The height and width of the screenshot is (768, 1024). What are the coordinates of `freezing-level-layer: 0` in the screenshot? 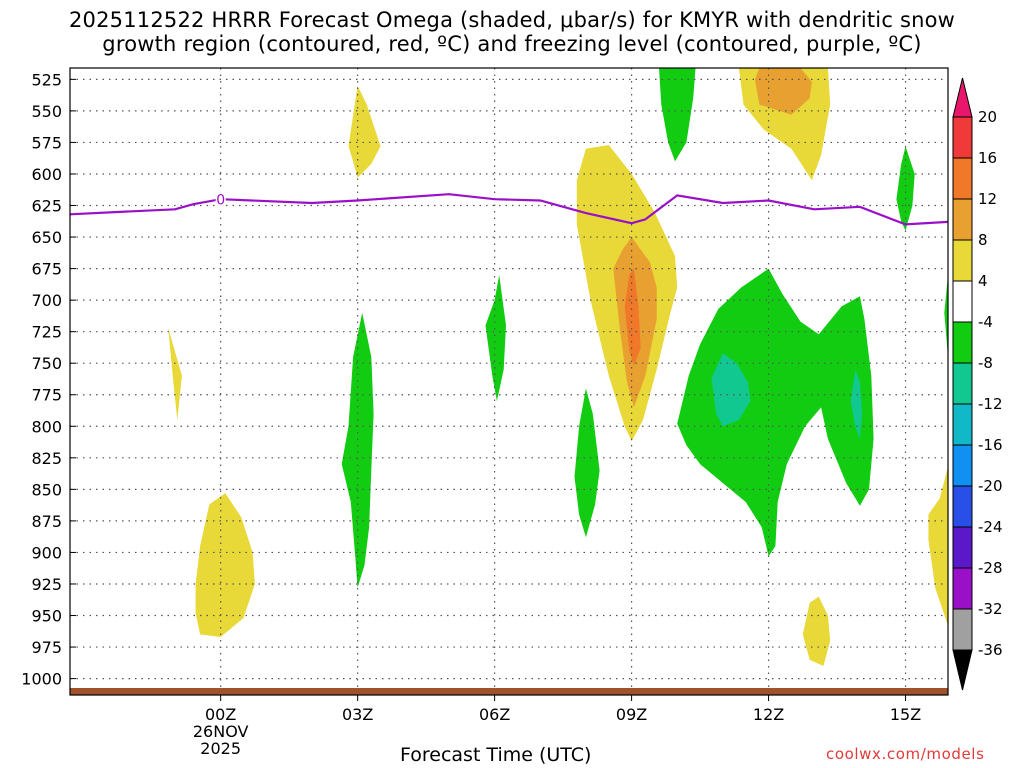 It's located at (509, 208).